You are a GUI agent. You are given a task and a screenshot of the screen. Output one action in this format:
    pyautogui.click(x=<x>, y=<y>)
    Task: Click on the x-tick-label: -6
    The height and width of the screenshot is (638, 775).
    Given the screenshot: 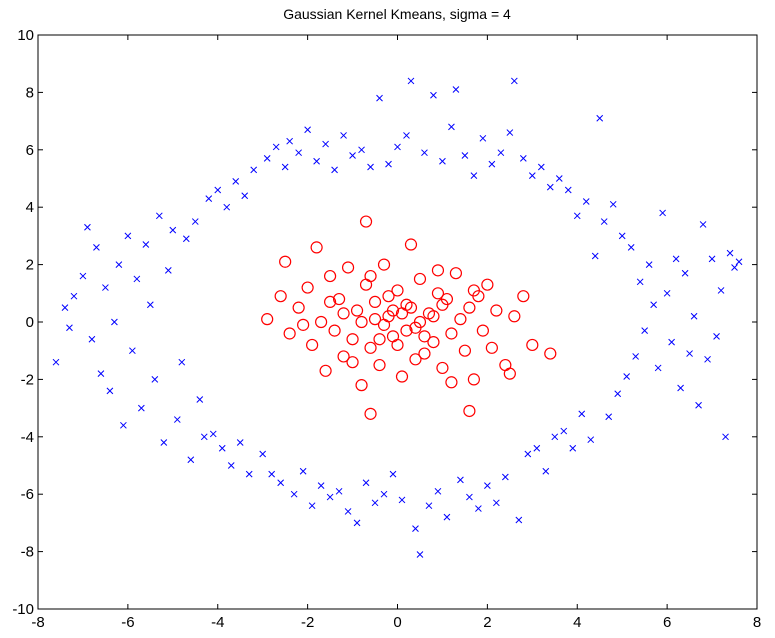 What is the action you would take?
    pyautogui.click(x=127, y=622)
    